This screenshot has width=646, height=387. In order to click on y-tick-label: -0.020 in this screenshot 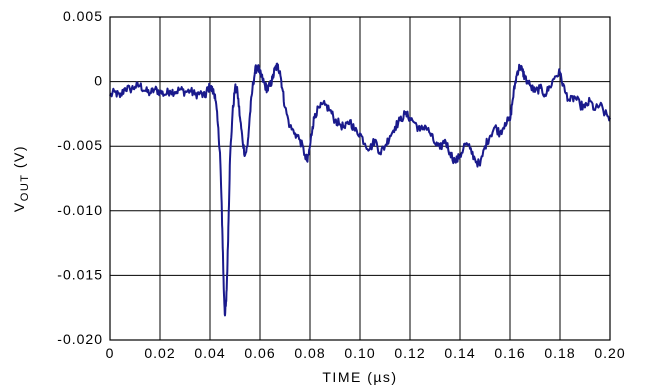, I will do `click(80, 339)`.